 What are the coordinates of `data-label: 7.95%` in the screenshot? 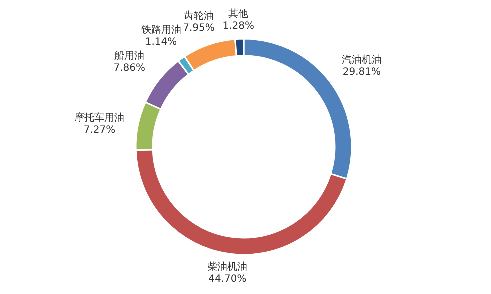 It's located at (199, 28).